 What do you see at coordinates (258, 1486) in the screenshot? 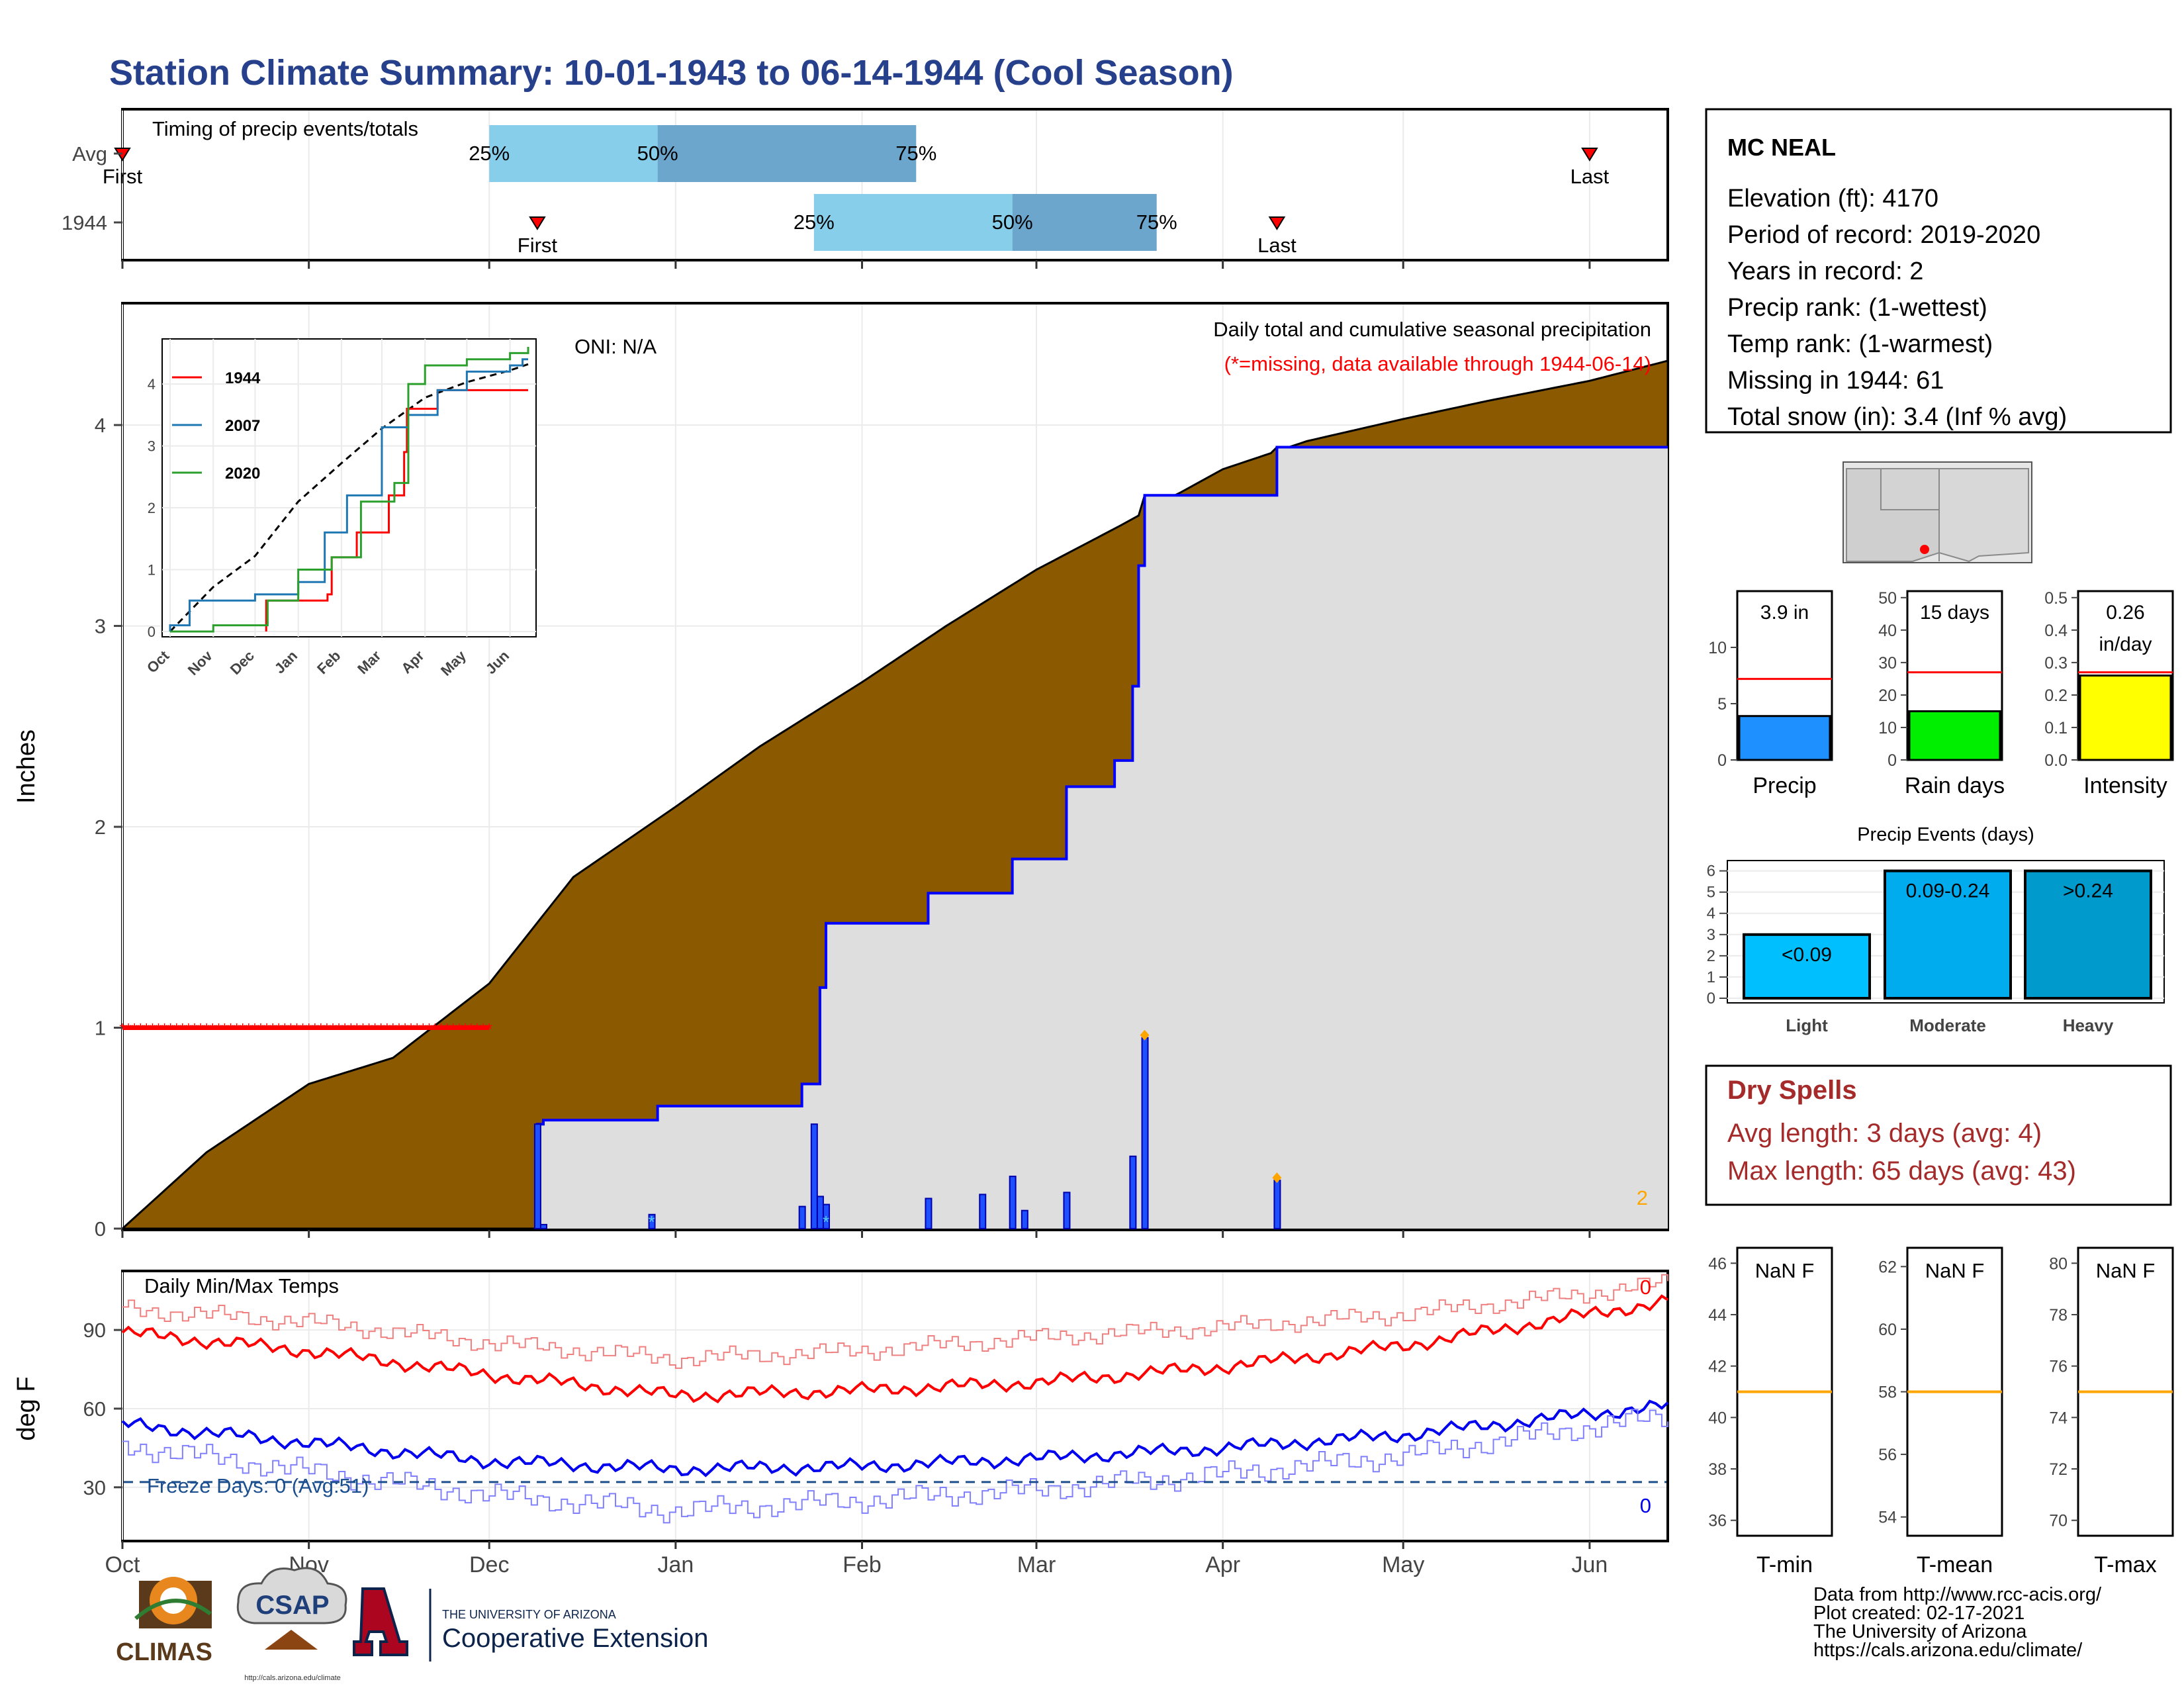
I see `freeze-days-label: Freeze Days: 0 (Avg:51)` at bounding box center [258, 1486].